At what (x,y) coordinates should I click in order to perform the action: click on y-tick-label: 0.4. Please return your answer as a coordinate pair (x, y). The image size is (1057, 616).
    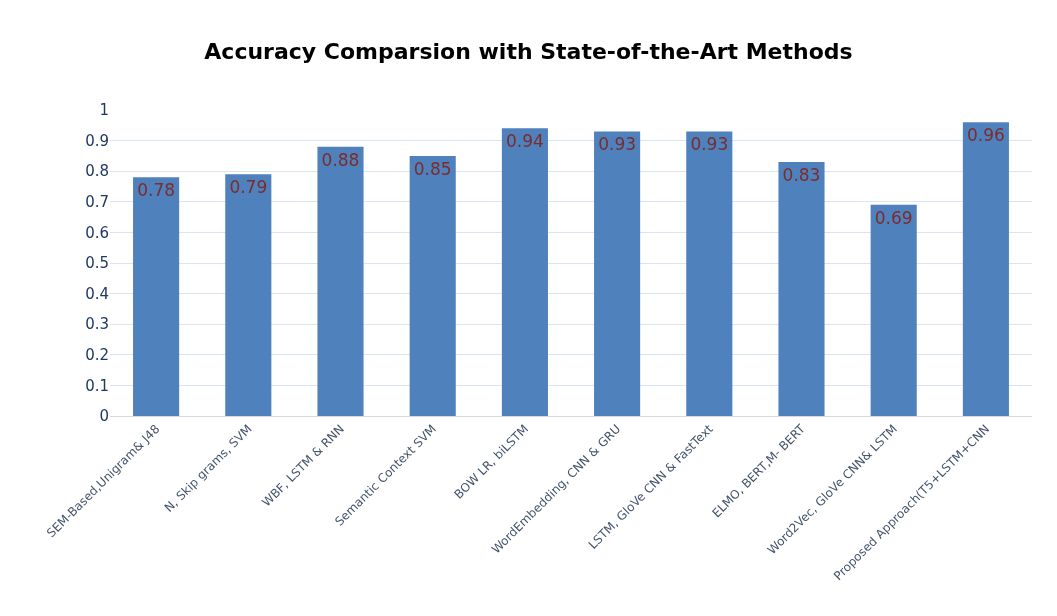
    Looking at the image, I should click on (97, 293).